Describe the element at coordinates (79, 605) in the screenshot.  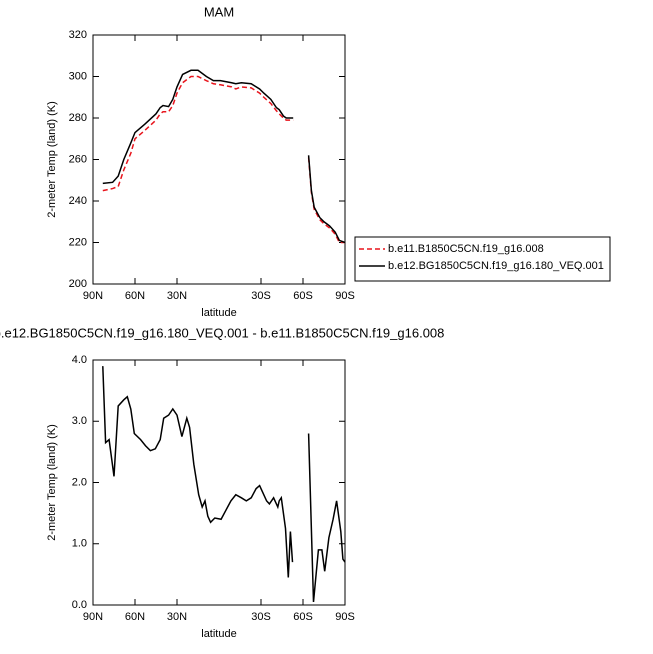
I see `y-tick-label: 0.0` at that location.